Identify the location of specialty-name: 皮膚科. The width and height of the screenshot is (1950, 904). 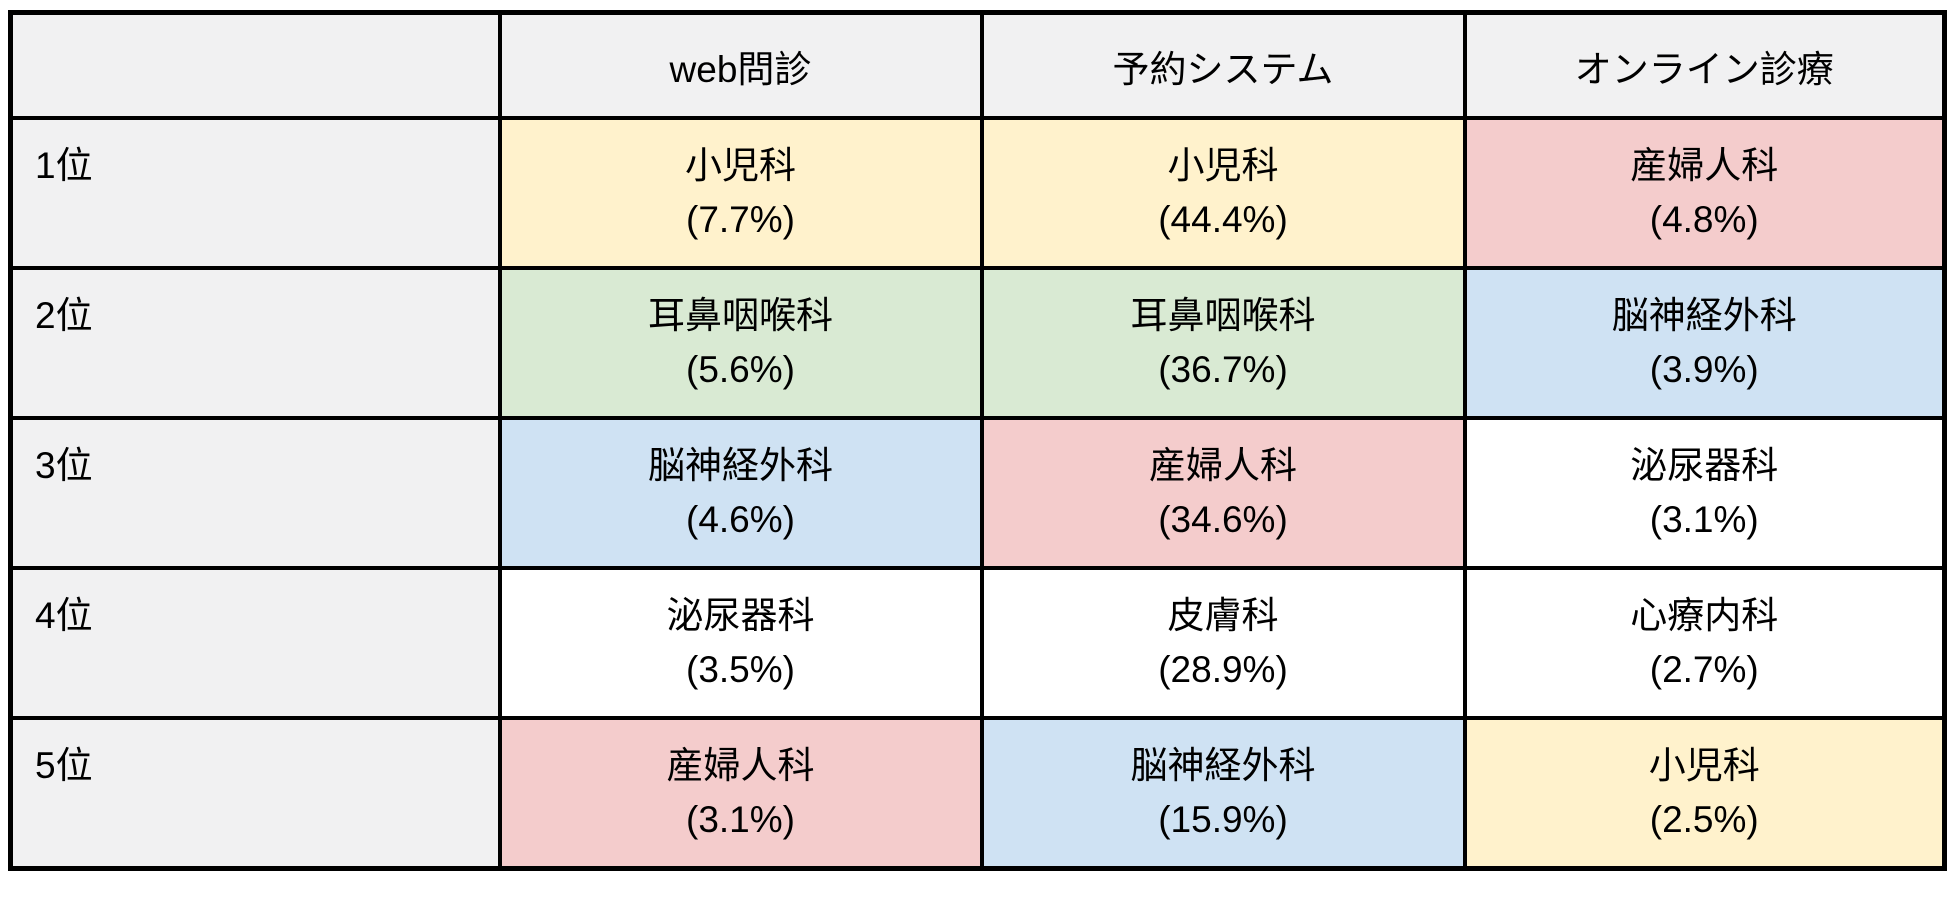
(1223, 615).